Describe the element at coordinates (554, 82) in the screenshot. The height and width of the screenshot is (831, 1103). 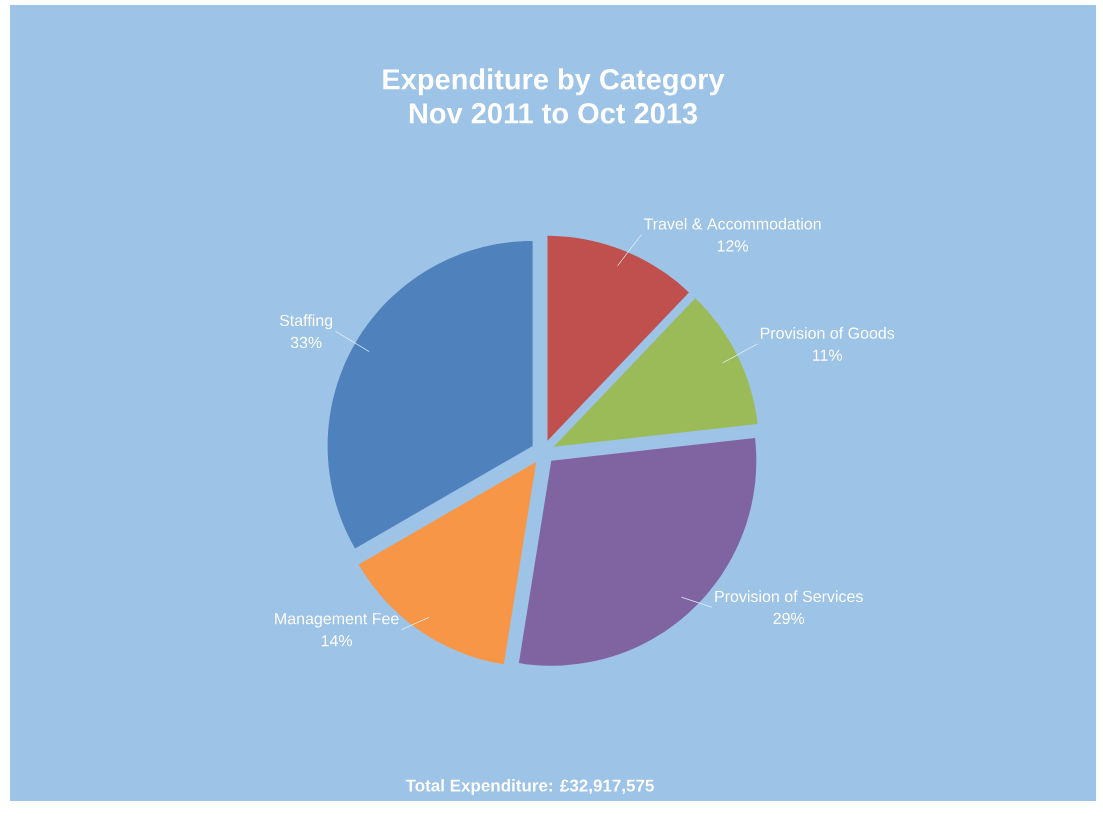
I see `chart-title: Expenditure by Category` at that location.